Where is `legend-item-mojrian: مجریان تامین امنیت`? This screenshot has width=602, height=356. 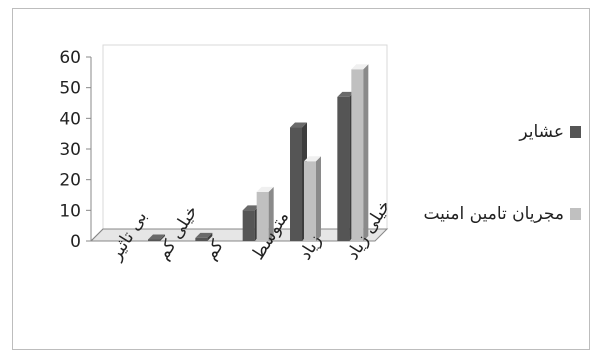 legend-item-mojrian: مجریان تامین امنیت is located at coordinates (501, 214).